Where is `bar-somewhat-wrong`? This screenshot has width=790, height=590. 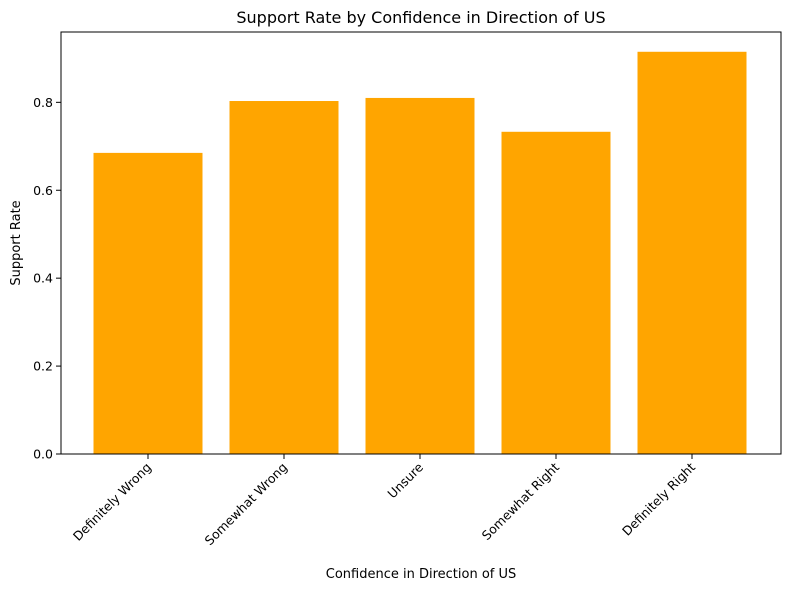
bar-somewhat-wrong is located at coordinates (284, 277).